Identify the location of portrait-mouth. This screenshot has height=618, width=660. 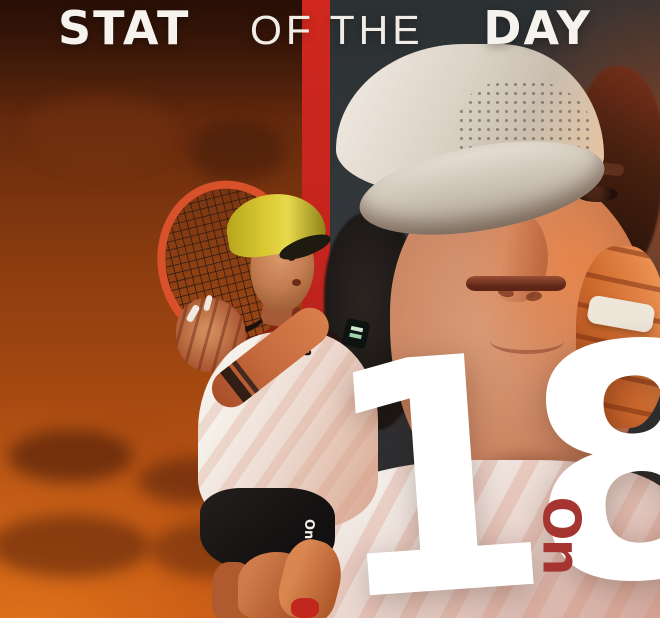
(516, 283).